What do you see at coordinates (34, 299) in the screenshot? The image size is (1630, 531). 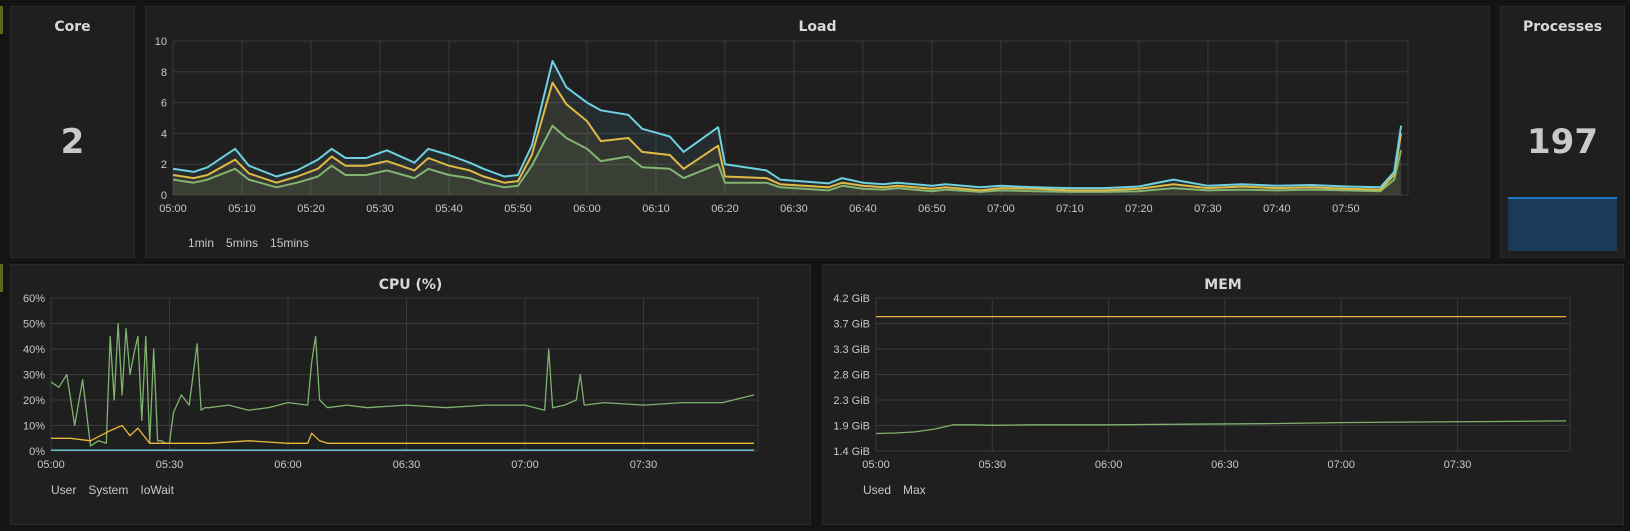 I see `y-tick-label: 60%` at bounding box center [34, 299].